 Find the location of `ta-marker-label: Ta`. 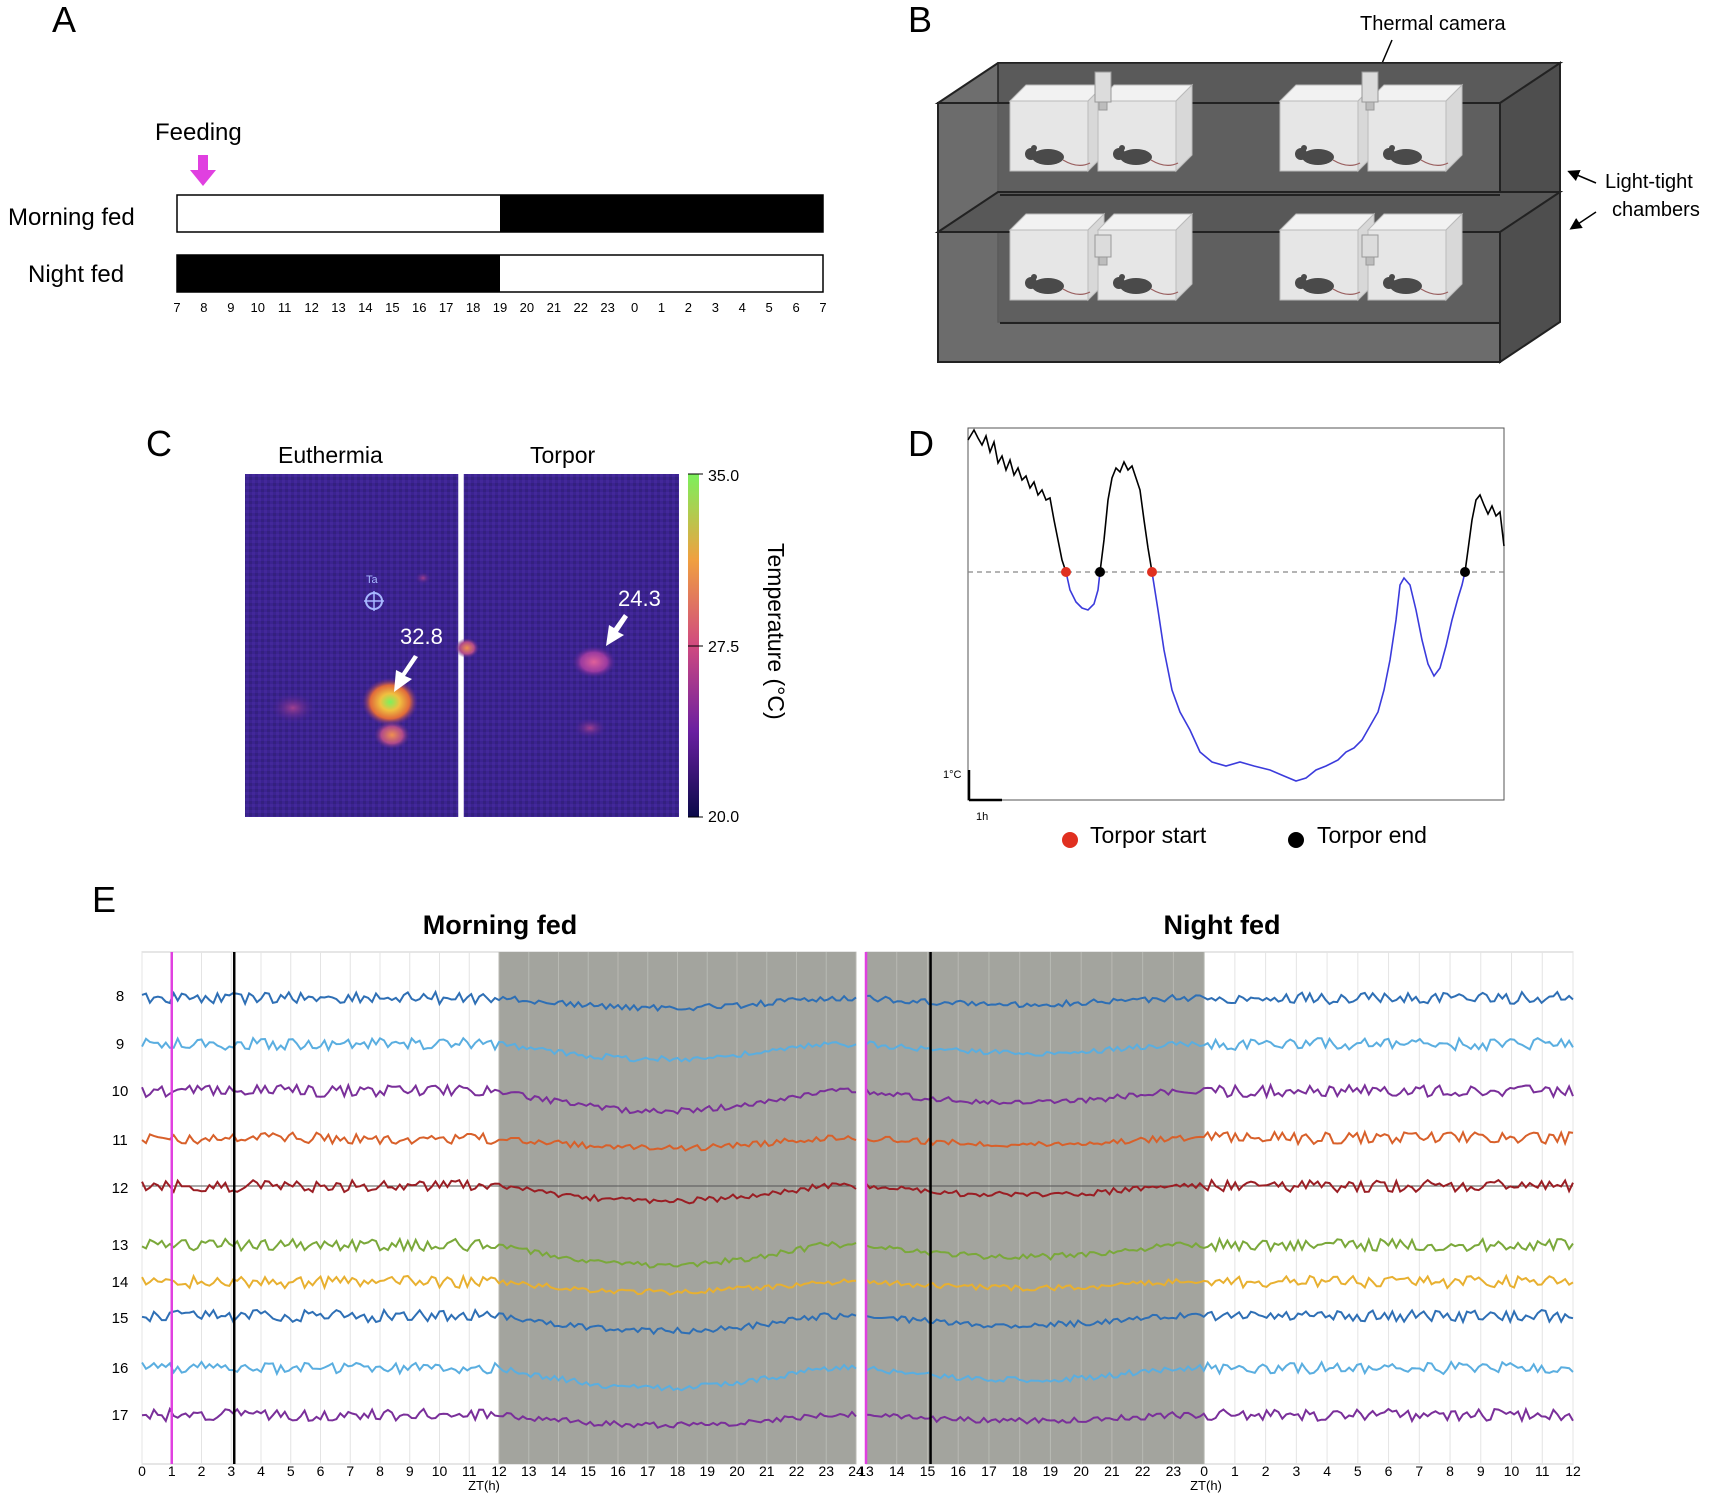

ta-marker-label: Ta is located at coordinates (372, 580).